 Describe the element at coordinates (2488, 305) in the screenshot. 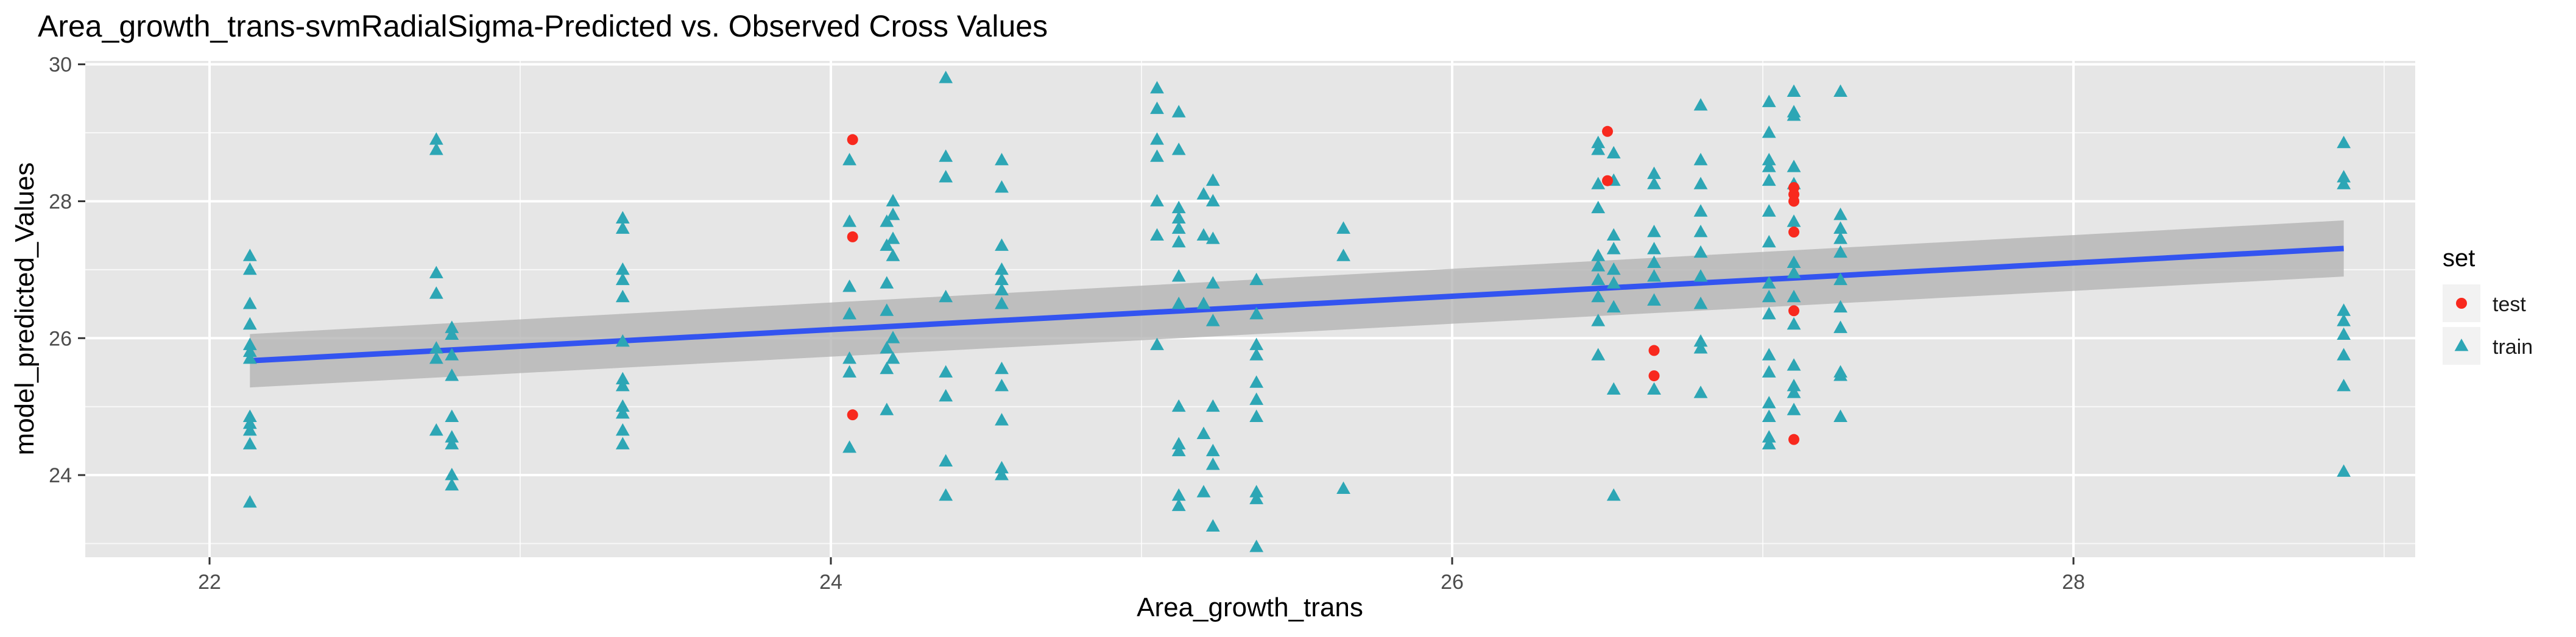

I see `legend: set test train` at that location.